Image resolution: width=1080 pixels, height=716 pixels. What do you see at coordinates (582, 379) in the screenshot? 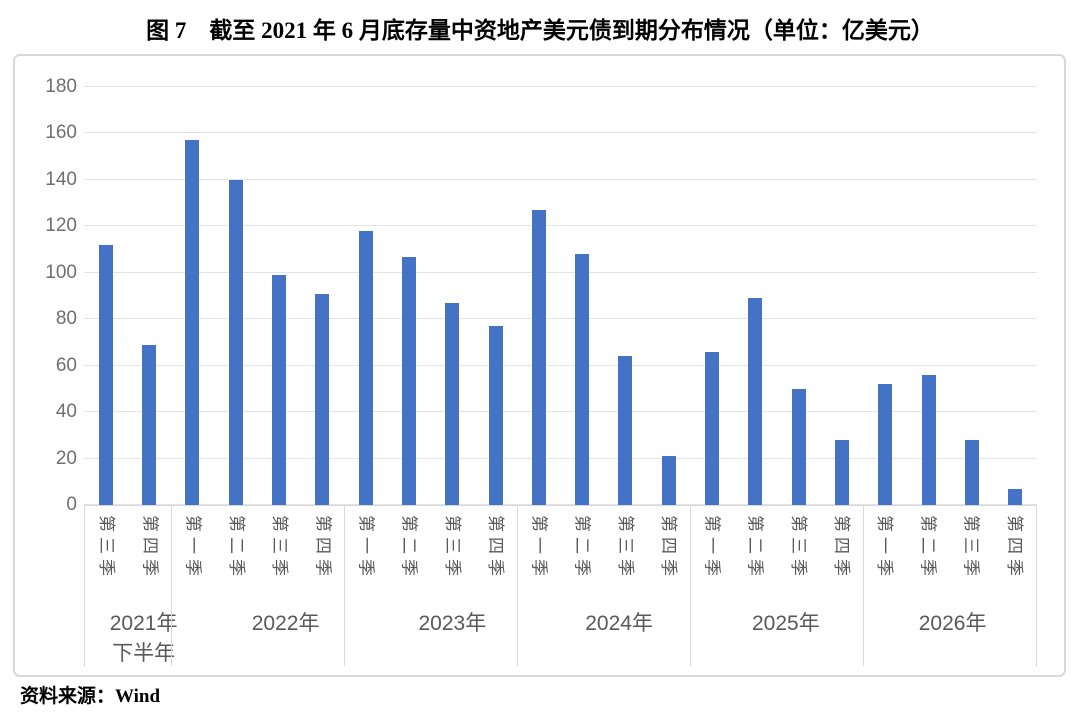
I see `bar-2024年-q2` at bounding box center [582, 379].